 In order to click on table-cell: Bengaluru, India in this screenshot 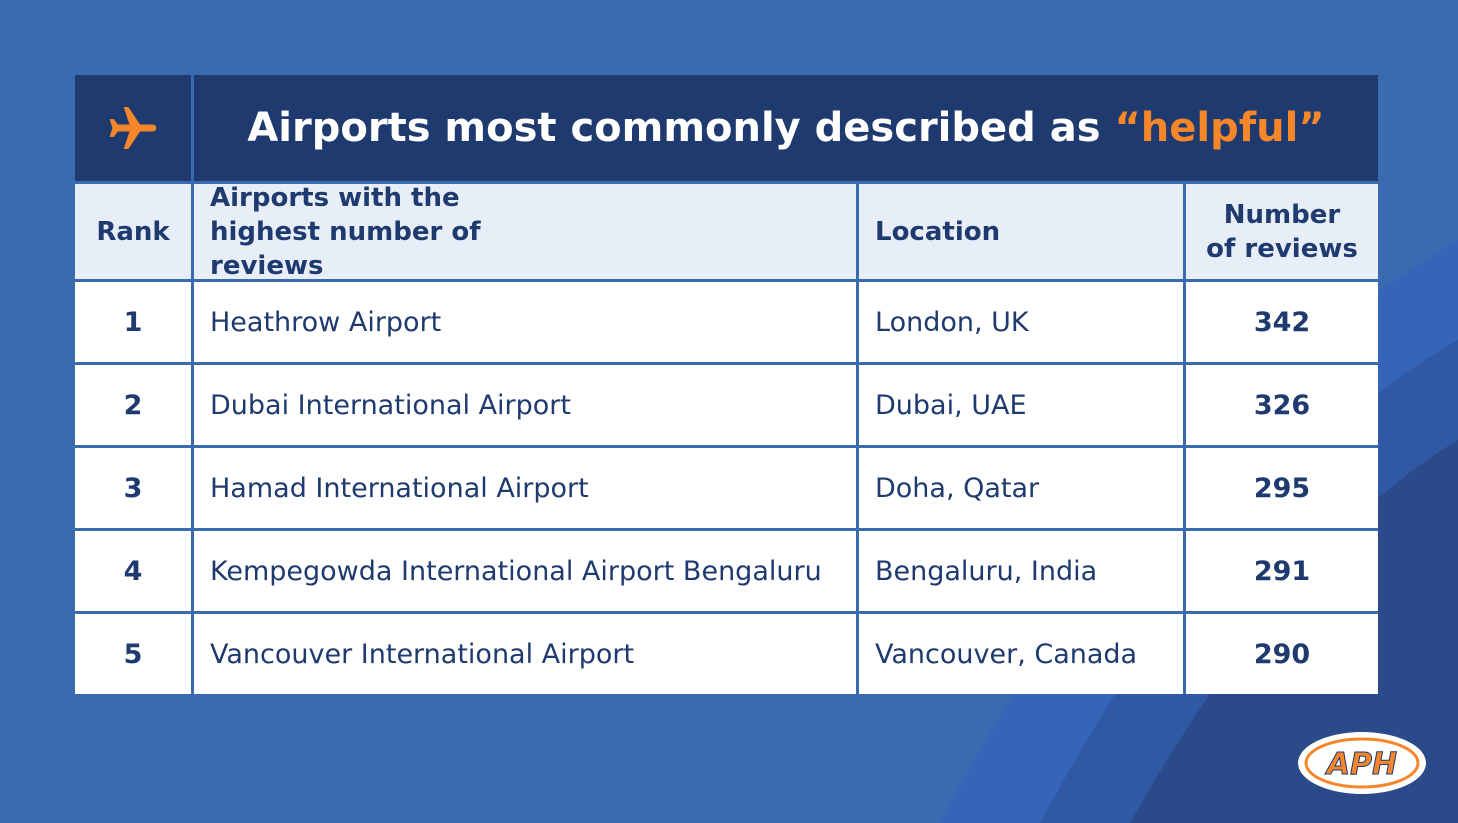, I will do `click(1021, 571)`.